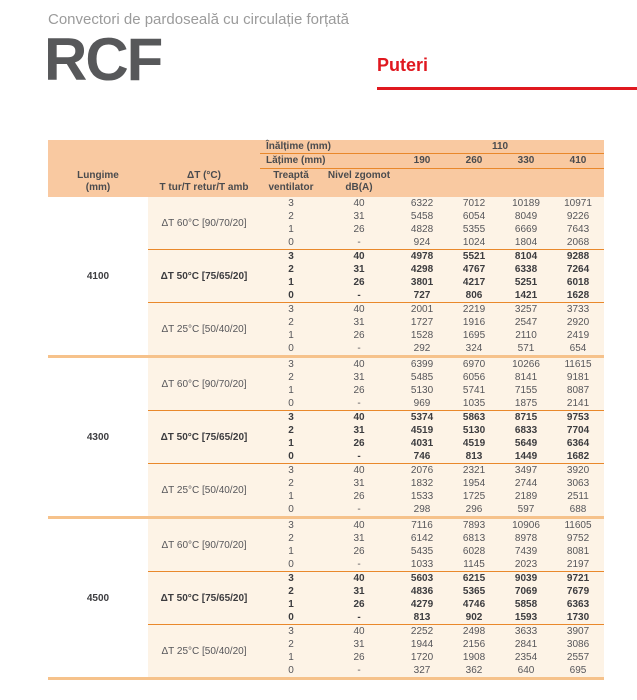  Describe the element at coordinates (422, 349) in the screenshot. I see `power-value-cell: 292` at that location.